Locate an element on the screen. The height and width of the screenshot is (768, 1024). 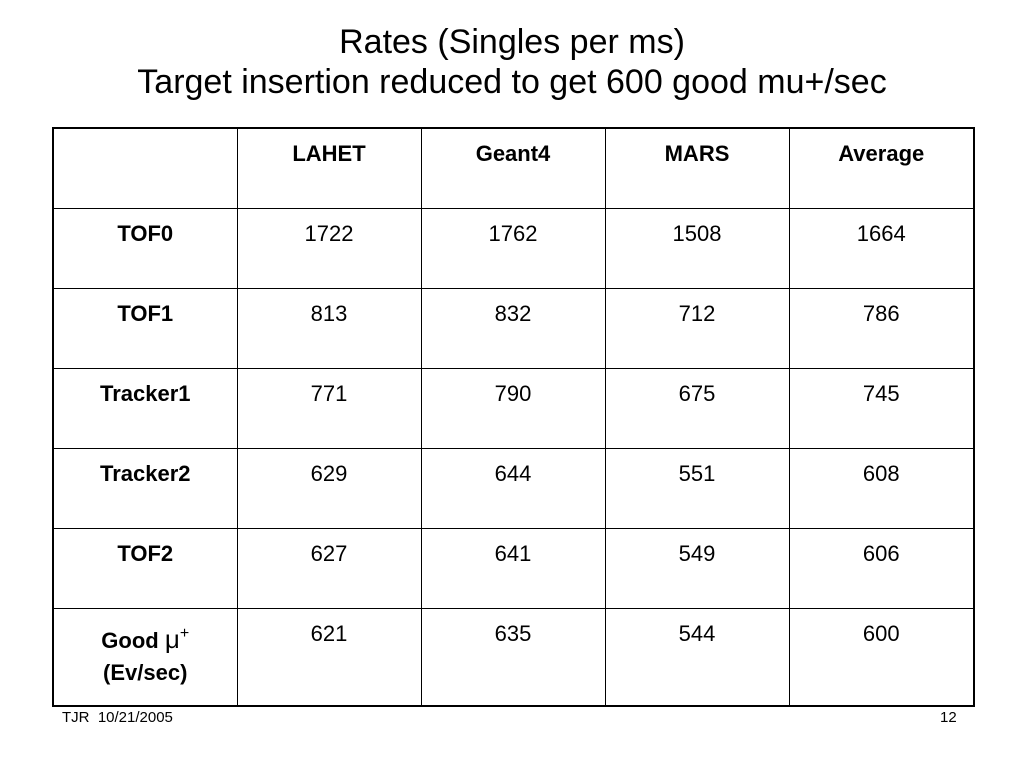
header-cell-lahet: LAHET is located at coordinates (329, 168).